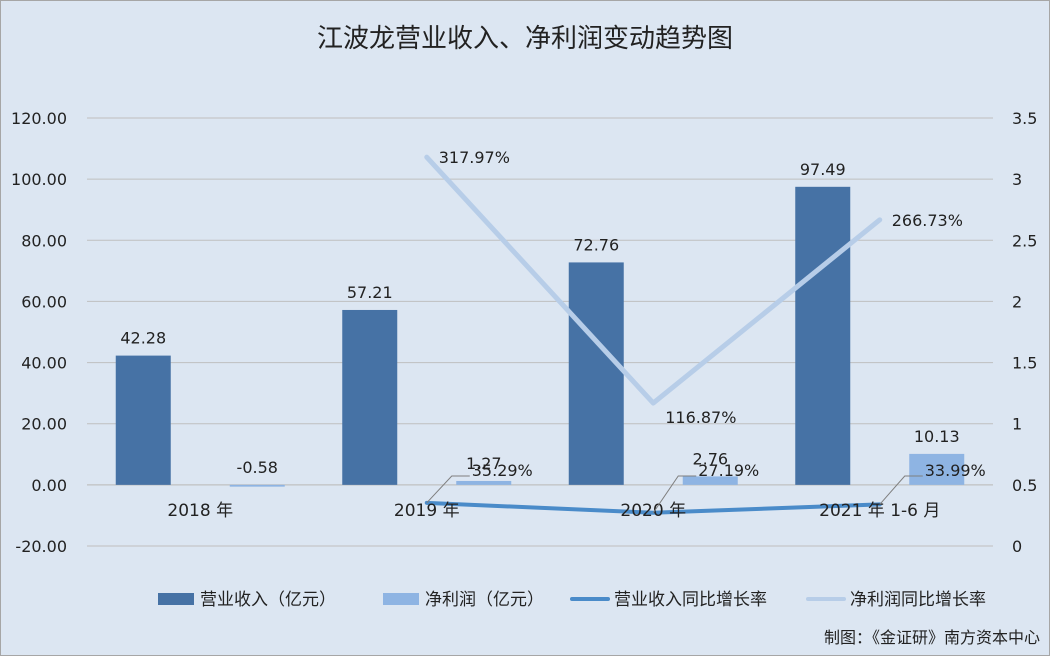 The width and height of the screenshot is (1050, 656). What do you see at coordinates (823, 169) in the screenshot?
I see `data-label: 97.49` at bounding box center [823, 169].